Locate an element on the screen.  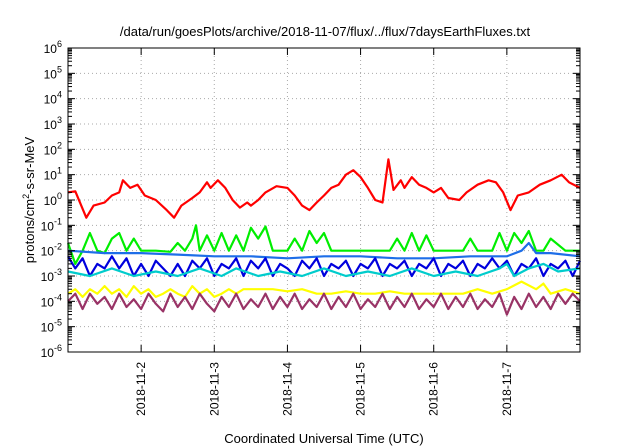
y-tick-label: 10⁴ is located at coordinates (53, 98).